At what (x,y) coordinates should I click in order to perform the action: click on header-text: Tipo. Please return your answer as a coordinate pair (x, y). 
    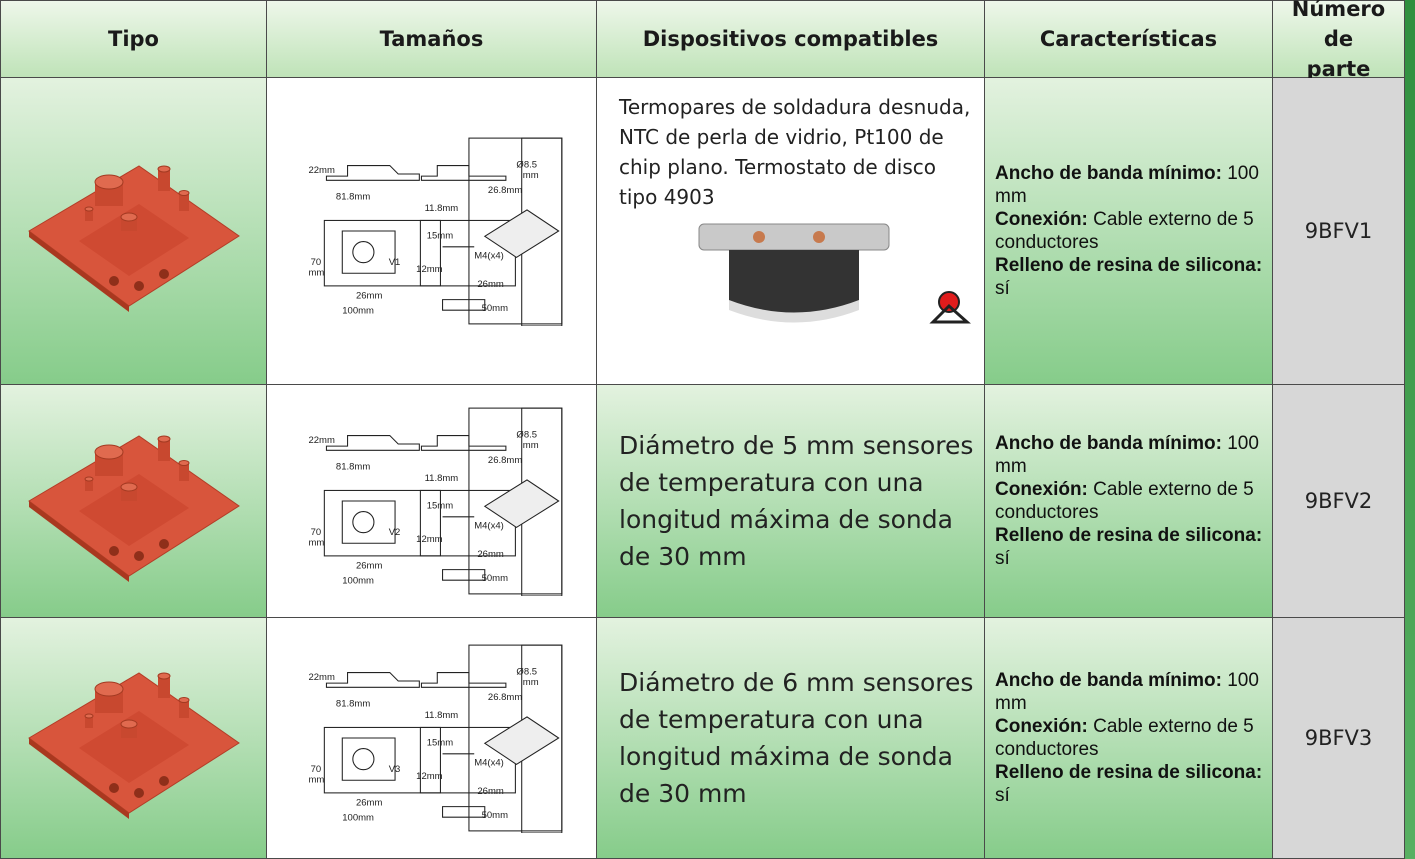
    Looking at the image, I should click on (133, 39).